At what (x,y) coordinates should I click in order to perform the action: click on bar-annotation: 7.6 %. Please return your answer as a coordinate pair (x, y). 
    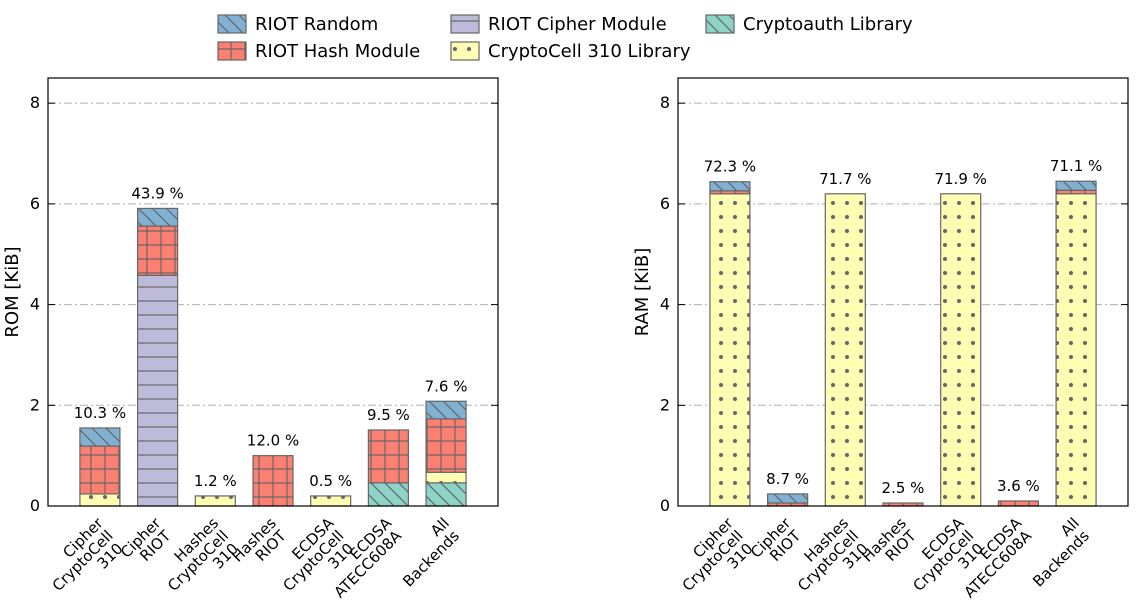
    Looking at the image, I should click on (446, 386).